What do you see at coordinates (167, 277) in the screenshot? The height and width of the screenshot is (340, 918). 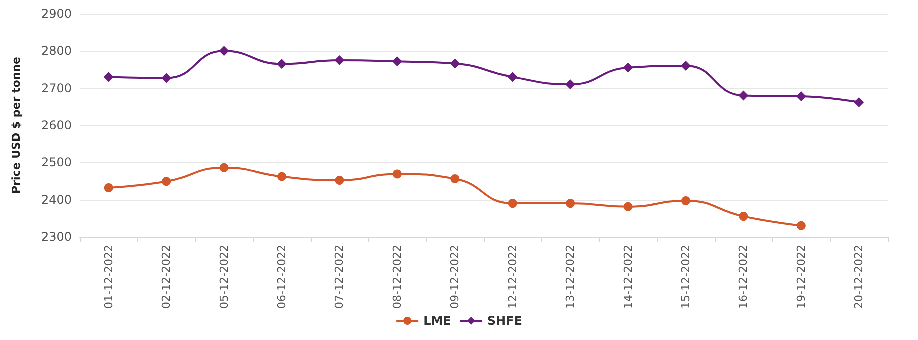 I see `x-tick-label: 02-12-2022` at bounding box center [167, 277].